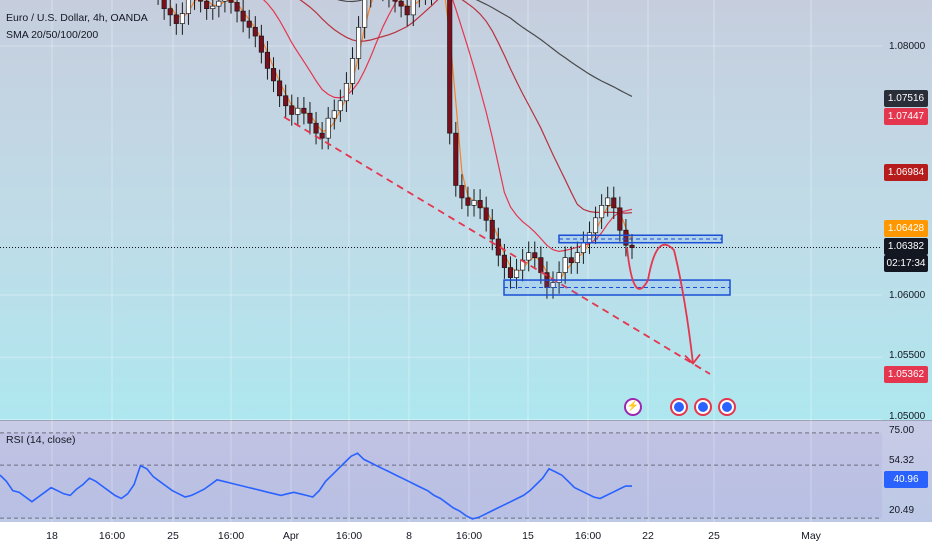  What do you see at coordinates (52, 35) in the screenshot?
I see `sma-legend: SMA 20/50/100/200` at bounding box center [52, 35].